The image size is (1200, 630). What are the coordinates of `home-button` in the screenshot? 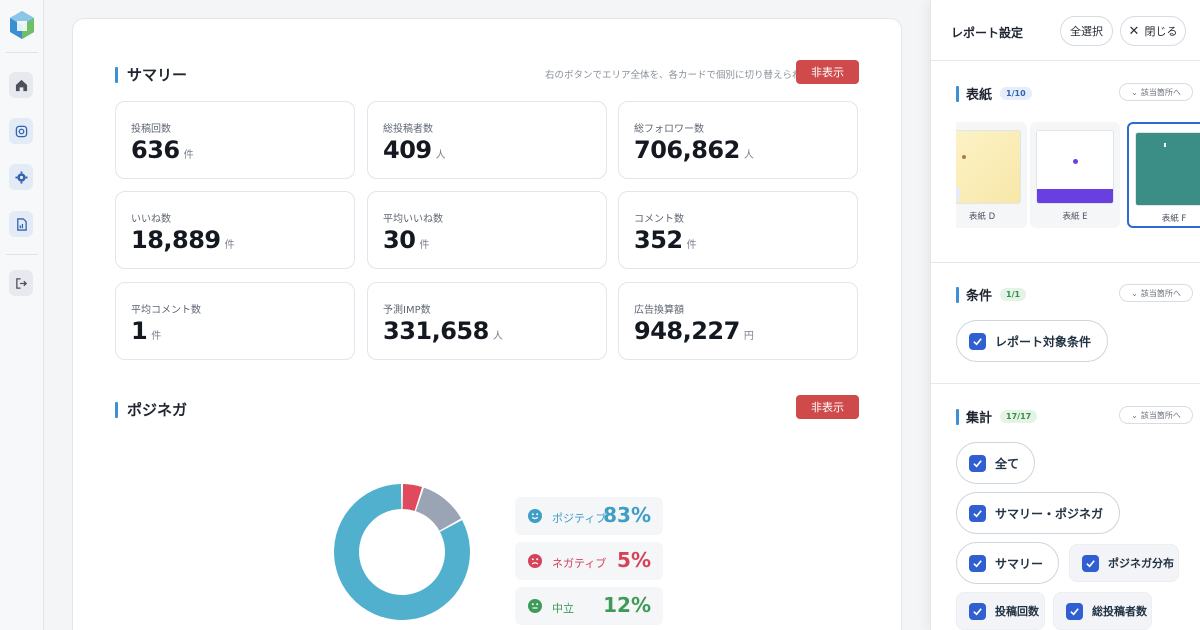 It's located at (21, 85).